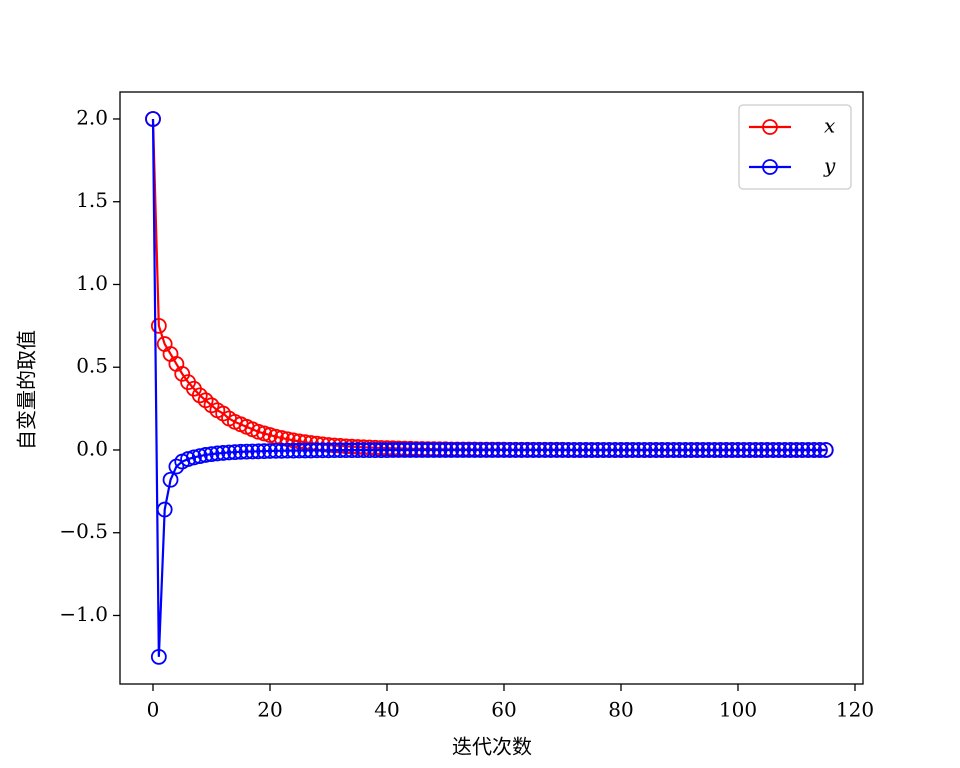 Image resolution: width=960 pixels, height=768 pixels. What do you see at coordinates (153, 710) in the screenshot?
I see `x-tick-label: 0` at bounding box center [153, 710].